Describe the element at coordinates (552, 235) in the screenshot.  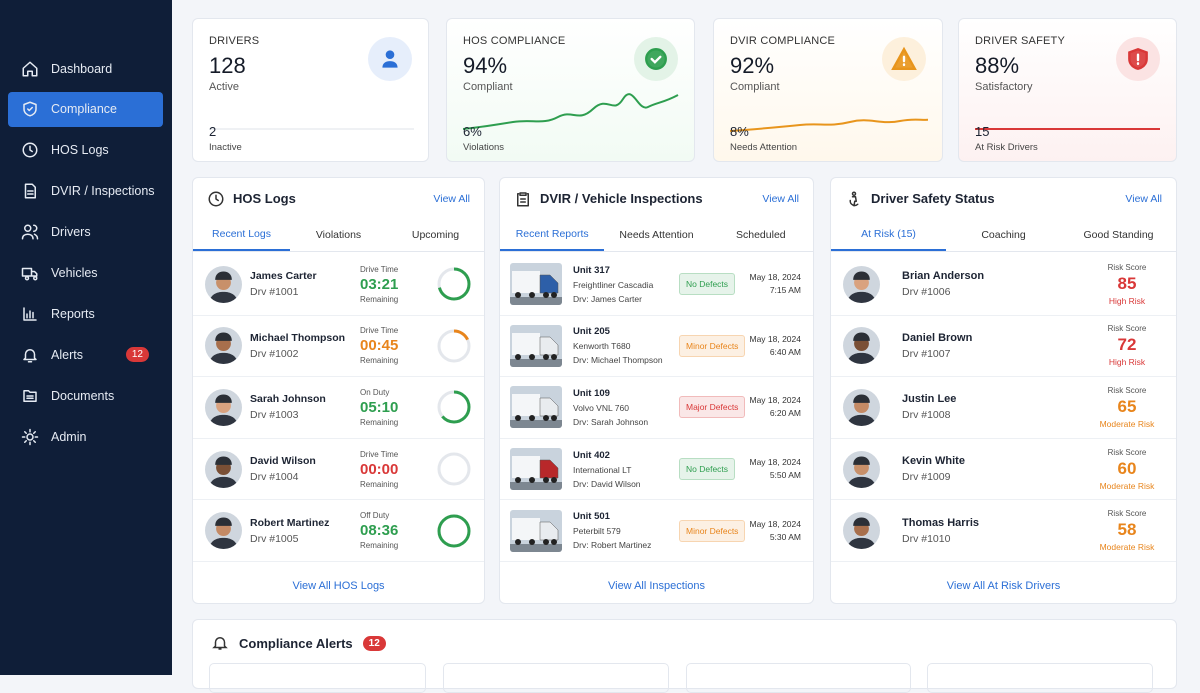
I see `tab: Recent Reports` at that location.